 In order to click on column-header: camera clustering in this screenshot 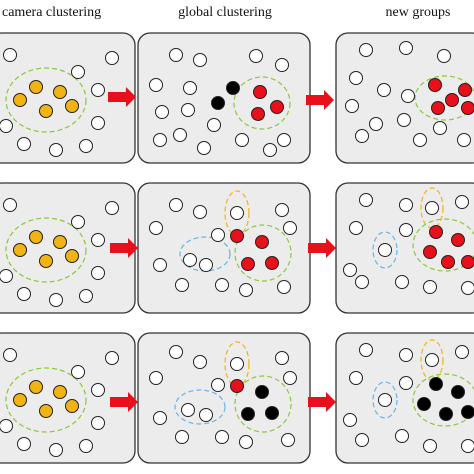, I will do `click(51, 12)`.